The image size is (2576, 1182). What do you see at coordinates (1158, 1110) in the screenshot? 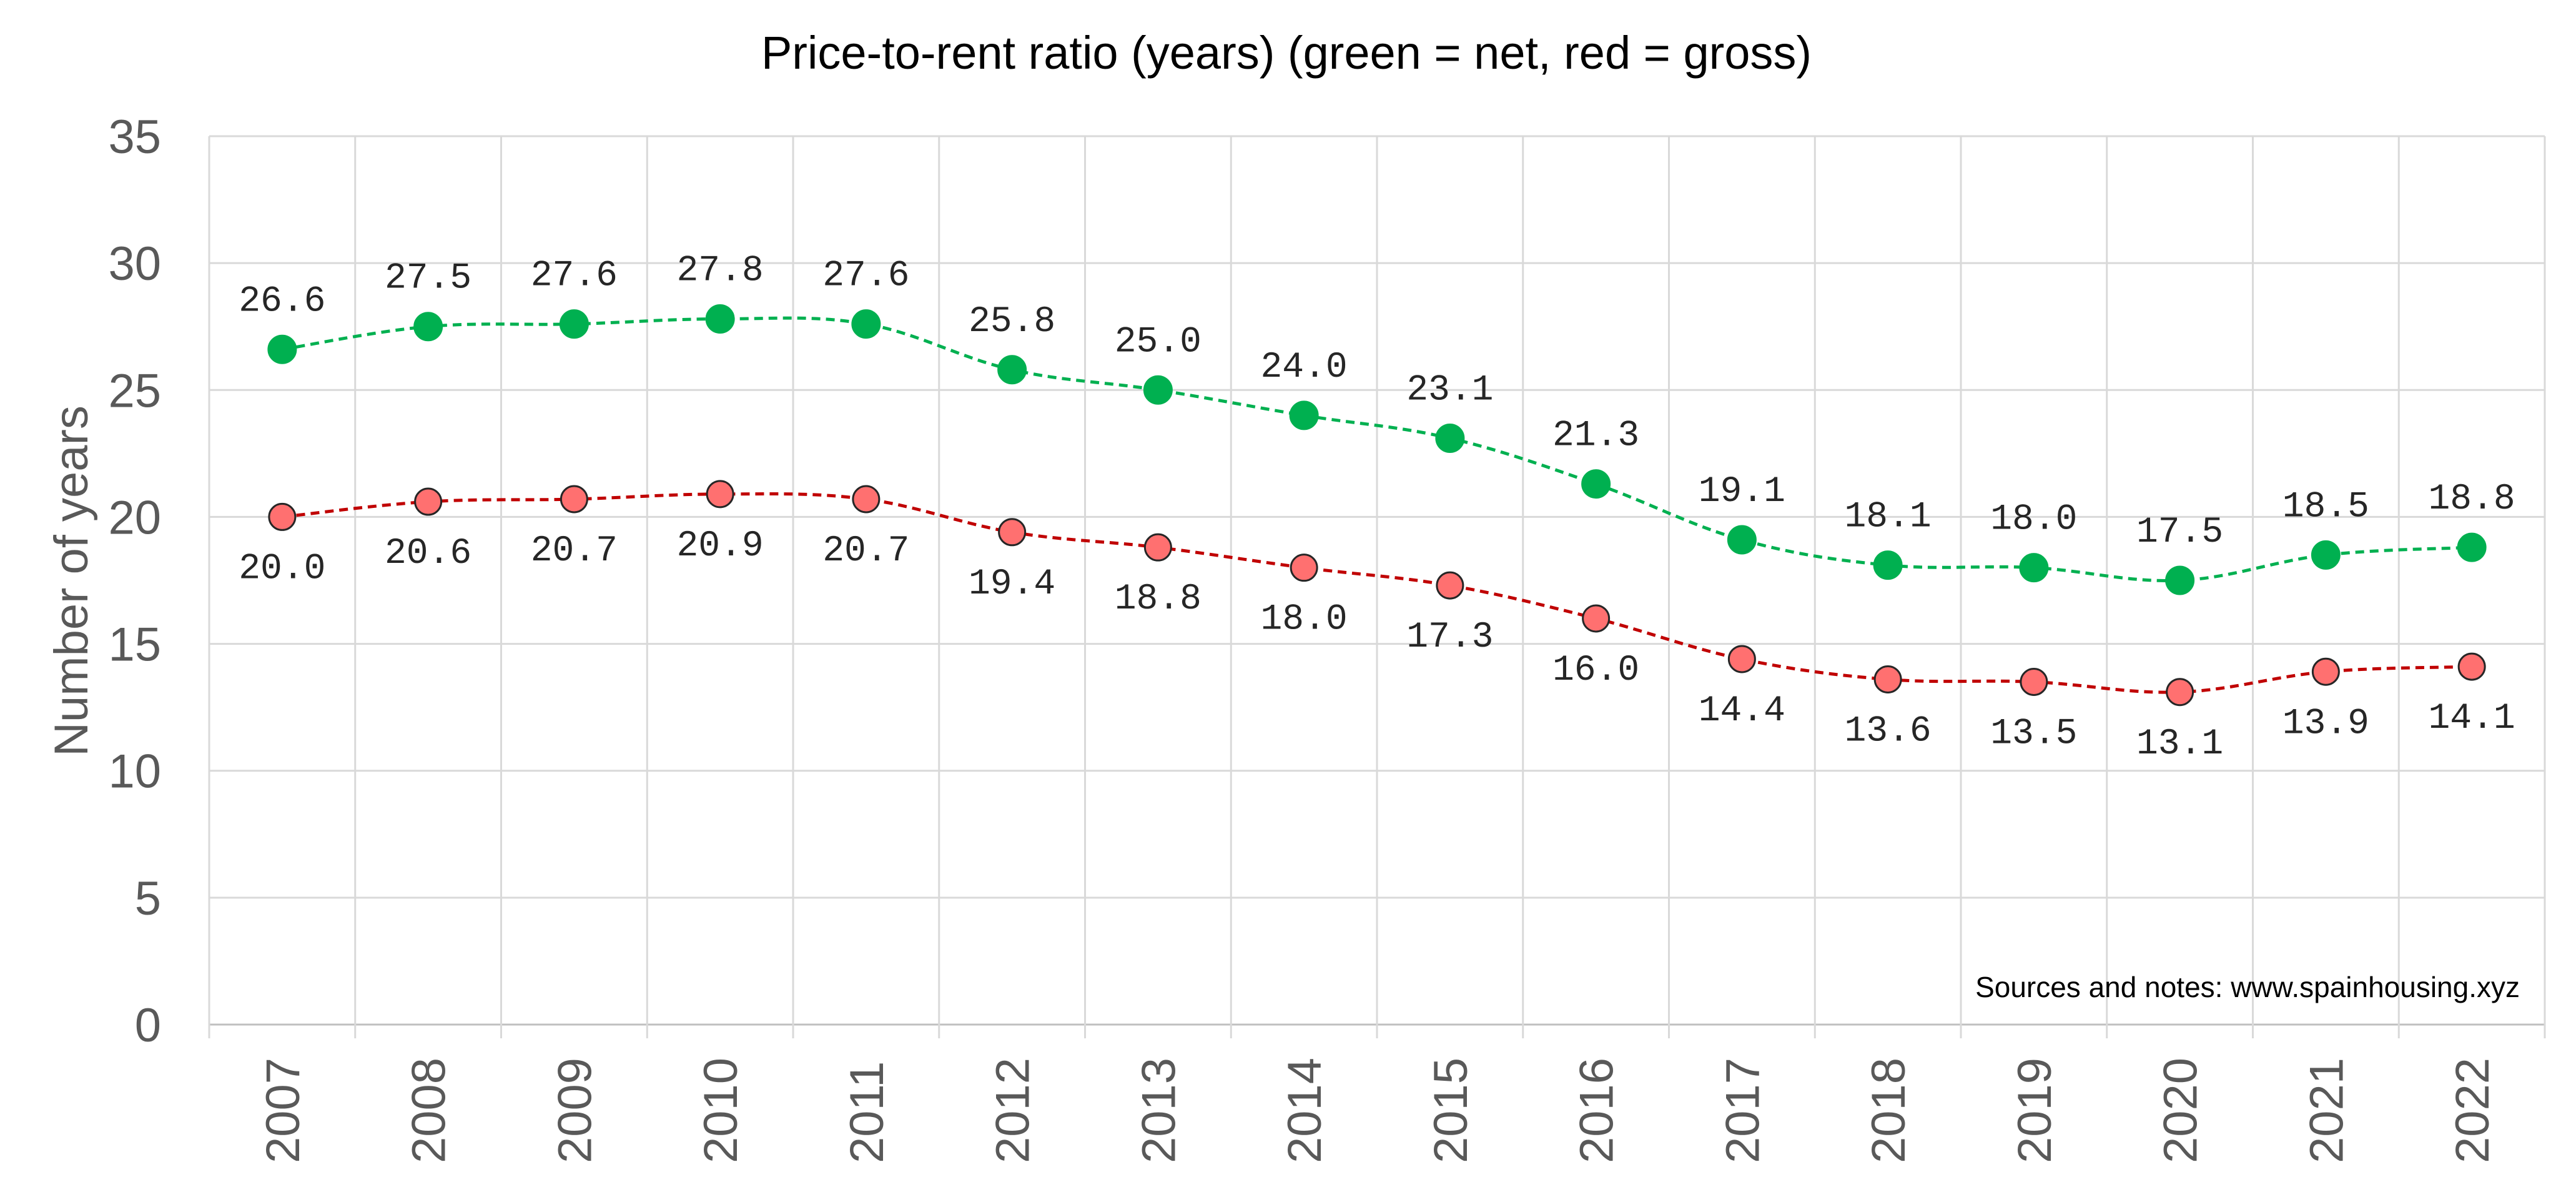
I see `x-tick-label: 2013` at bounding box center [1158, 1110].